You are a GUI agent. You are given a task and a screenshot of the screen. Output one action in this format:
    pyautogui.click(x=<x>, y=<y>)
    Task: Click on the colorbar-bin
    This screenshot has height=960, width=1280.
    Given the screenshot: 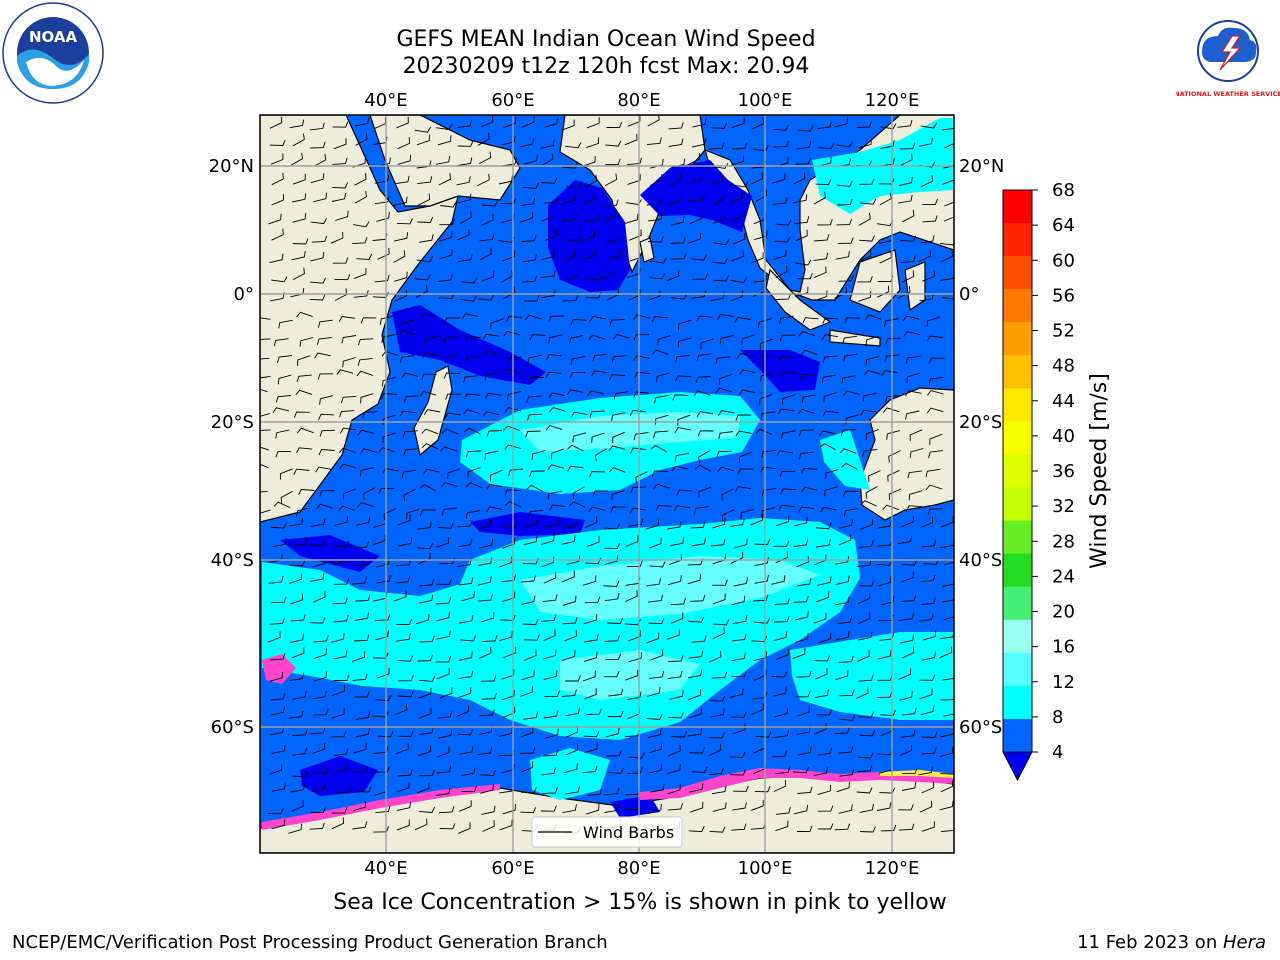 What is the action you would take?
    pyautogui.click(x=1017, y=735)
    